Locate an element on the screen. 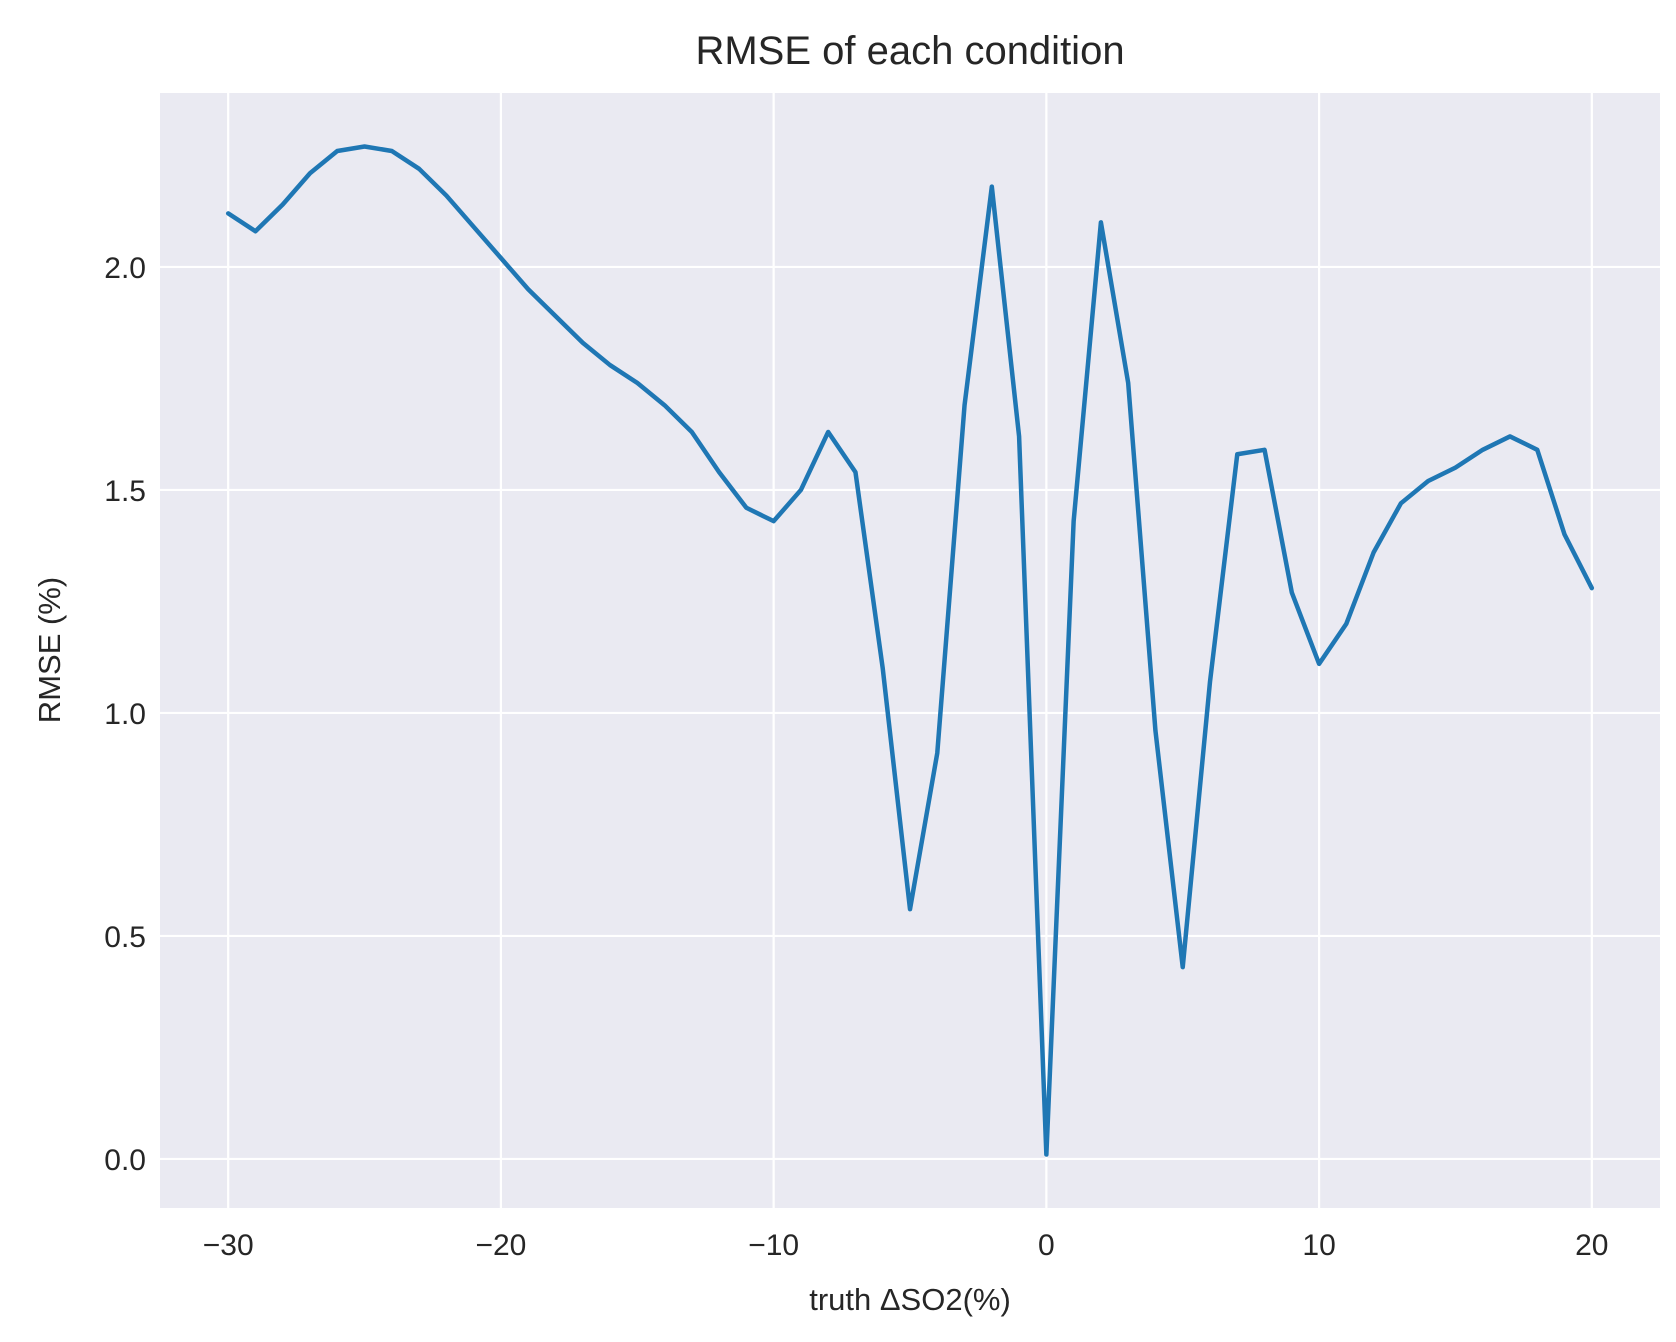 The height and width of the screenshot is (1342, 1676). y-tick-label: 1.5 is located at coordinates (125, 491).